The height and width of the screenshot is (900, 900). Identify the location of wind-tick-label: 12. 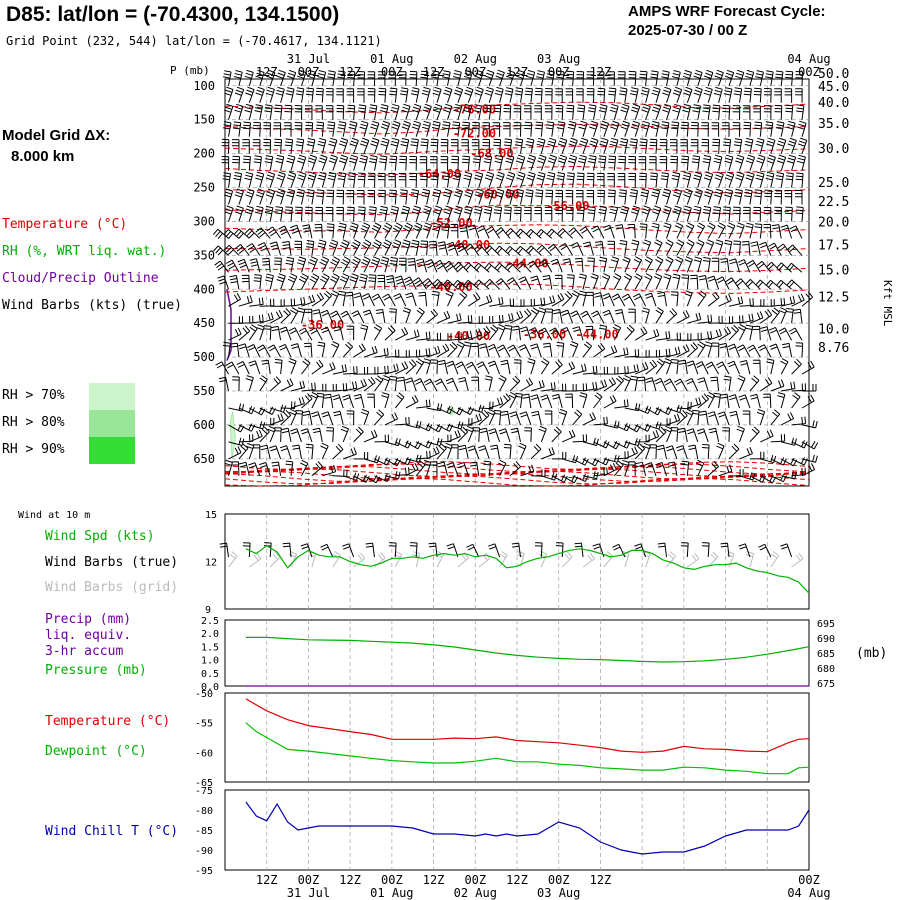
(211, 563).